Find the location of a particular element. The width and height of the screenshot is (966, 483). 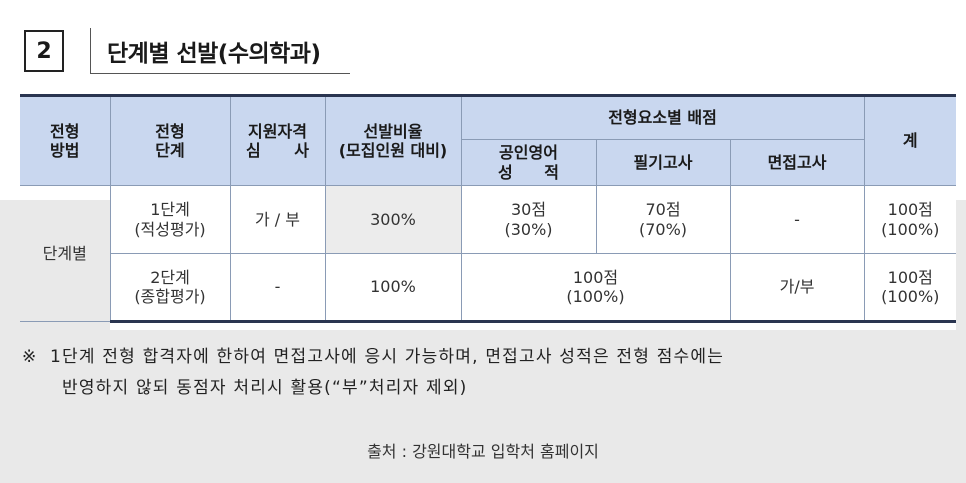

section-number: 2 is located at coordinates (44, 51).